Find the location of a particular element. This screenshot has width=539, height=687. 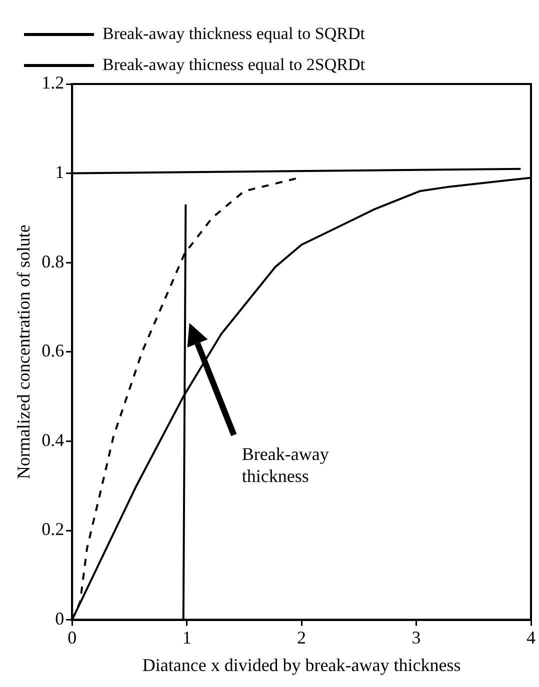

x-tick-label: 0 is located at coordinates (72, 637).